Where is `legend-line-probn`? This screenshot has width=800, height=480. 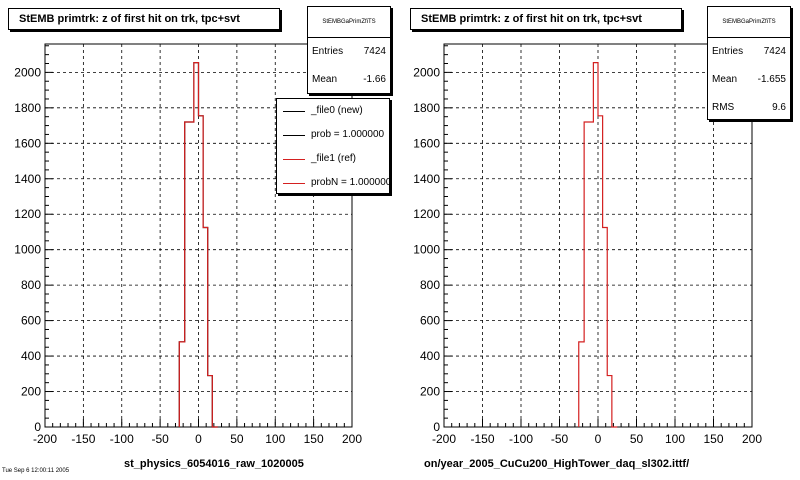
legend-line-probn is located at coordinates (294, 183).